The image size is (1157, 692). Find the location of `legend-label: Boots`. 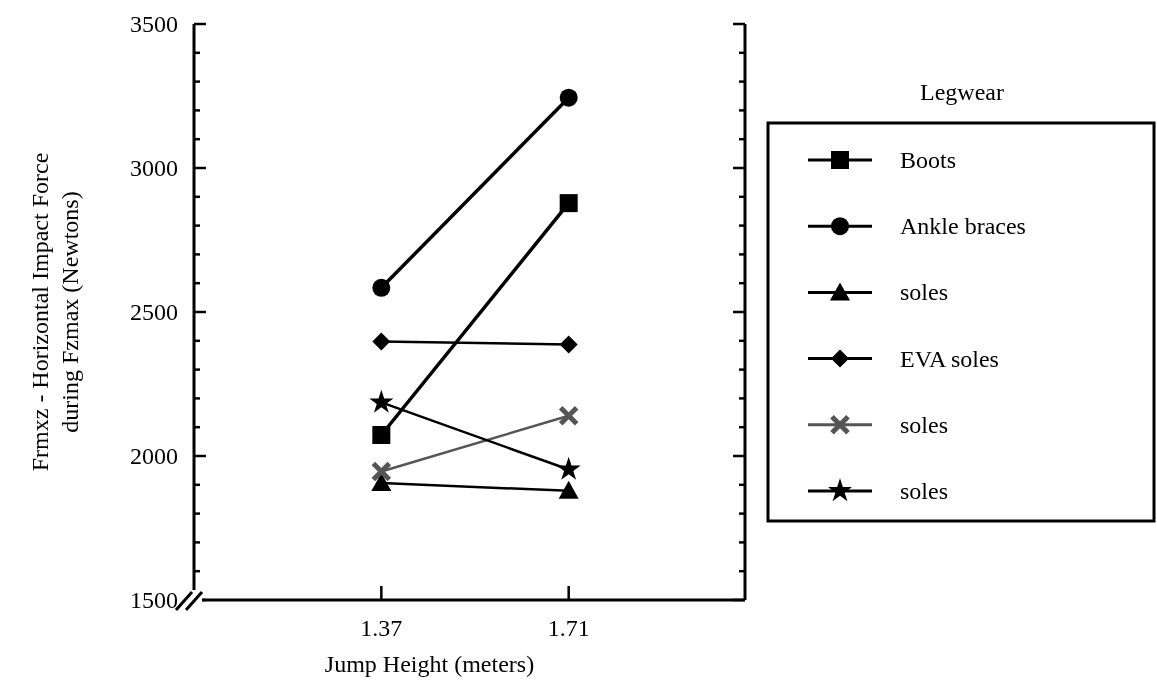

legend-label: Boots is located at coordinates (928, 160).